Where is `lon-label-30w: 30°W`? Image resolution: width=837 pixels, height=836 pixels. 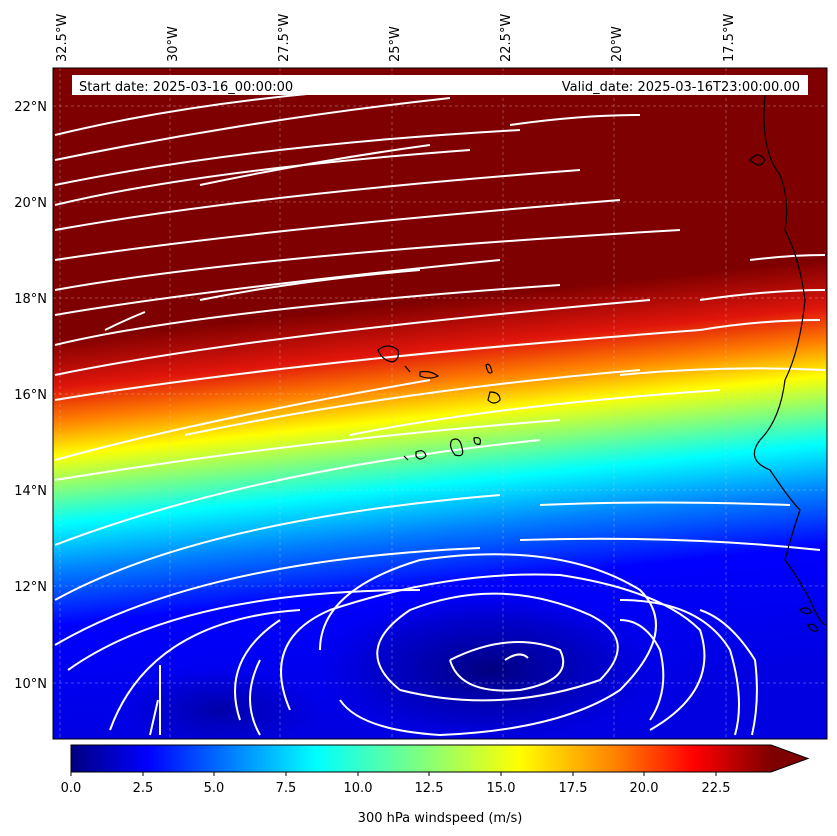 lon-label-30w: 30°W is located at coordinates (173, 44).